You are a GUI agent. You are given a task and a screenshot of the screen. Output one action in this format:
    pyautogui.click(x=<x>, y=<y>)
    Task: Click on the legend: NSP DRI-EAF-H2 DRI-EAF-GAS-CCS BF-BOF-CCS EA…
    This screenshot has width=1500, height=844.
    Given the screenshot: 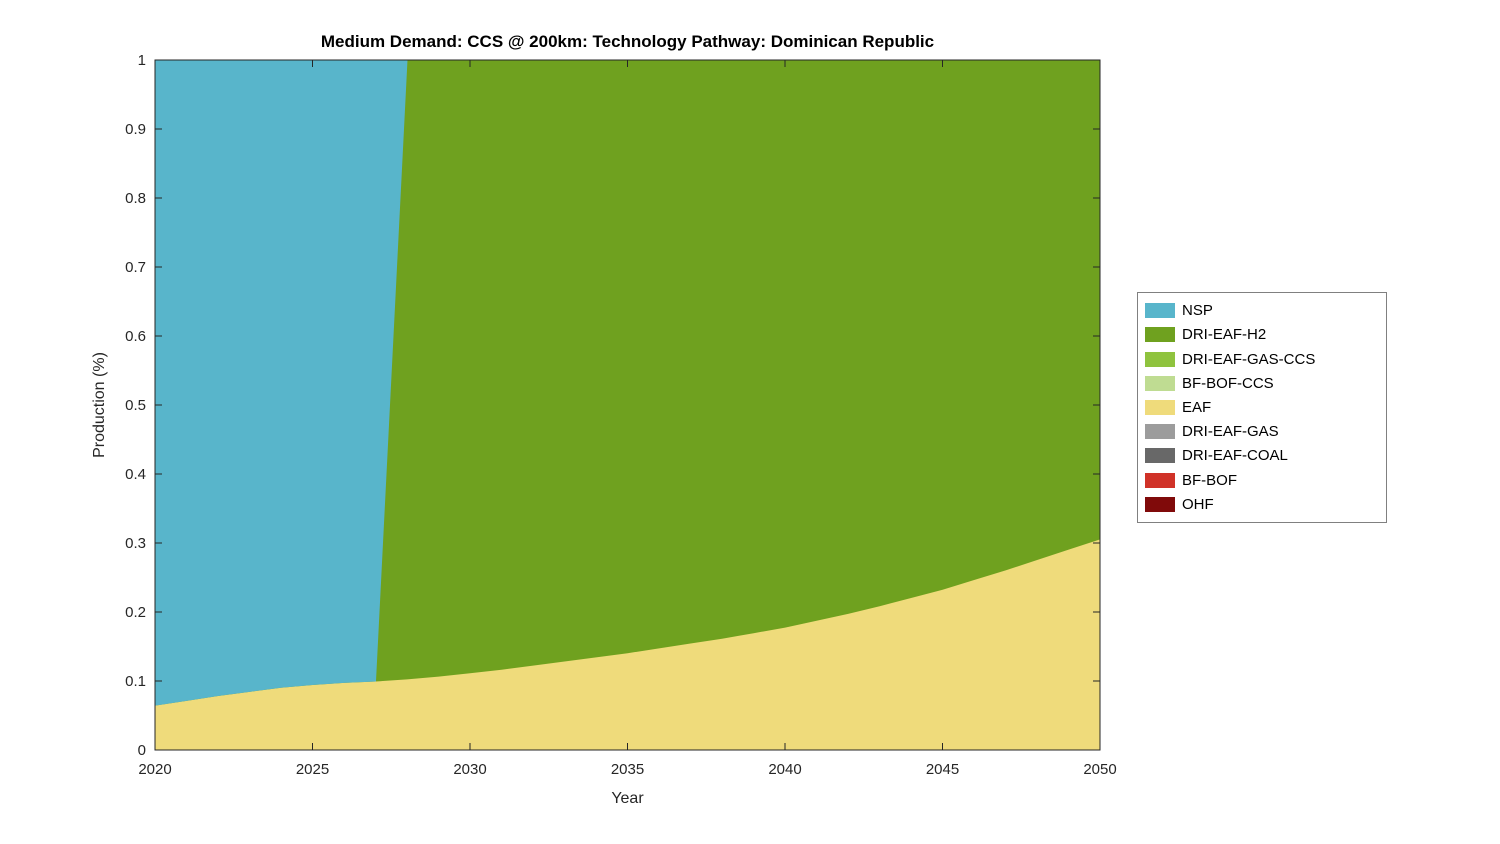 What is the action you would take?
    pyautogui.click(x=1262, y=407)
    